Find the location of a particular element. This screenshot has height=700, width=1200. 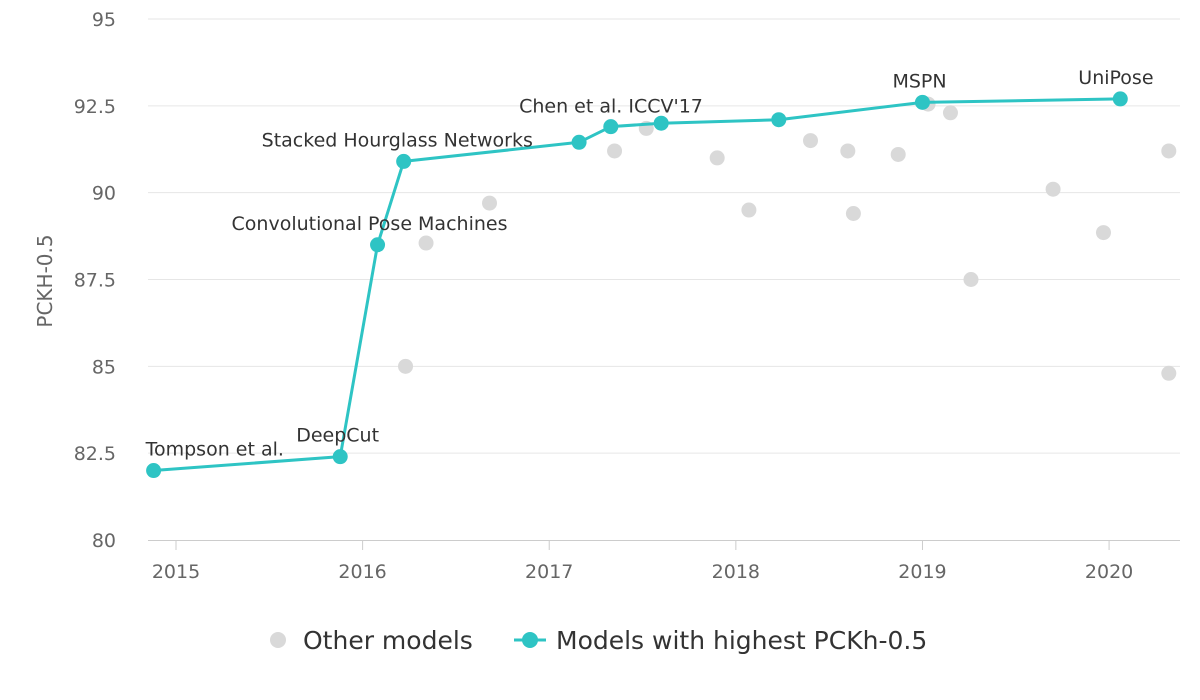

y-axis-ticks: 80 82.5 85 87.5 90 92.5 95 is located at coordinates (95, 280).